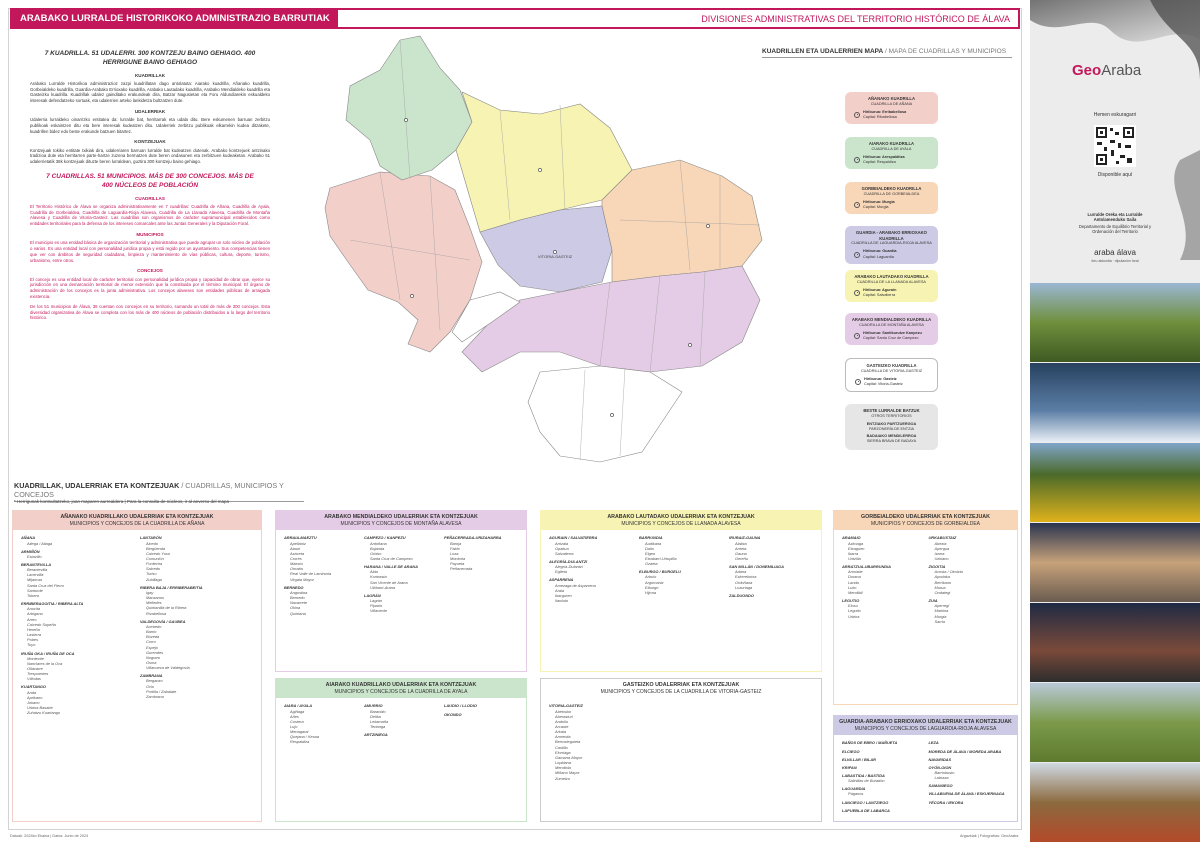 This screenshot has width=1200, height=842. What do you see at coordinates (171, 587) in the screenshot?
I see `municipality-name: RIBERA BAJA / ERRIBERABEITIA` at bounding box center [171, 587].